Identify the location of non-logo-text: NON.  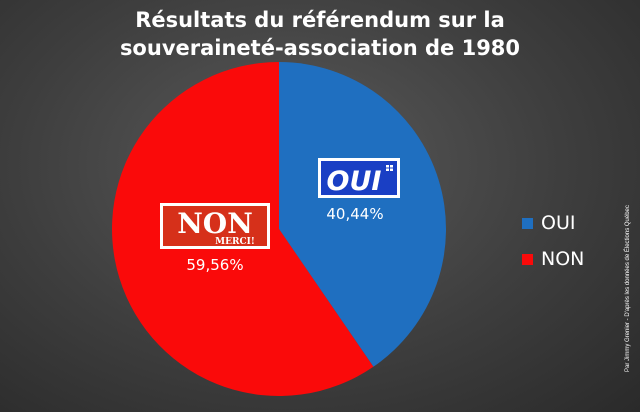
(215, 223).